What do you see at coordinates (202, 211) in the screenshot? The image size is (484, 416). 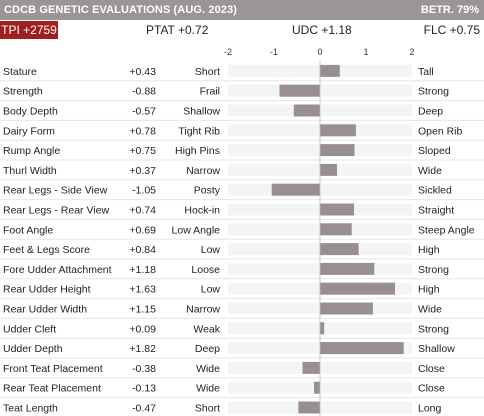 I see `low-descriptor: Hock-in` at bounding box center [202, 211].